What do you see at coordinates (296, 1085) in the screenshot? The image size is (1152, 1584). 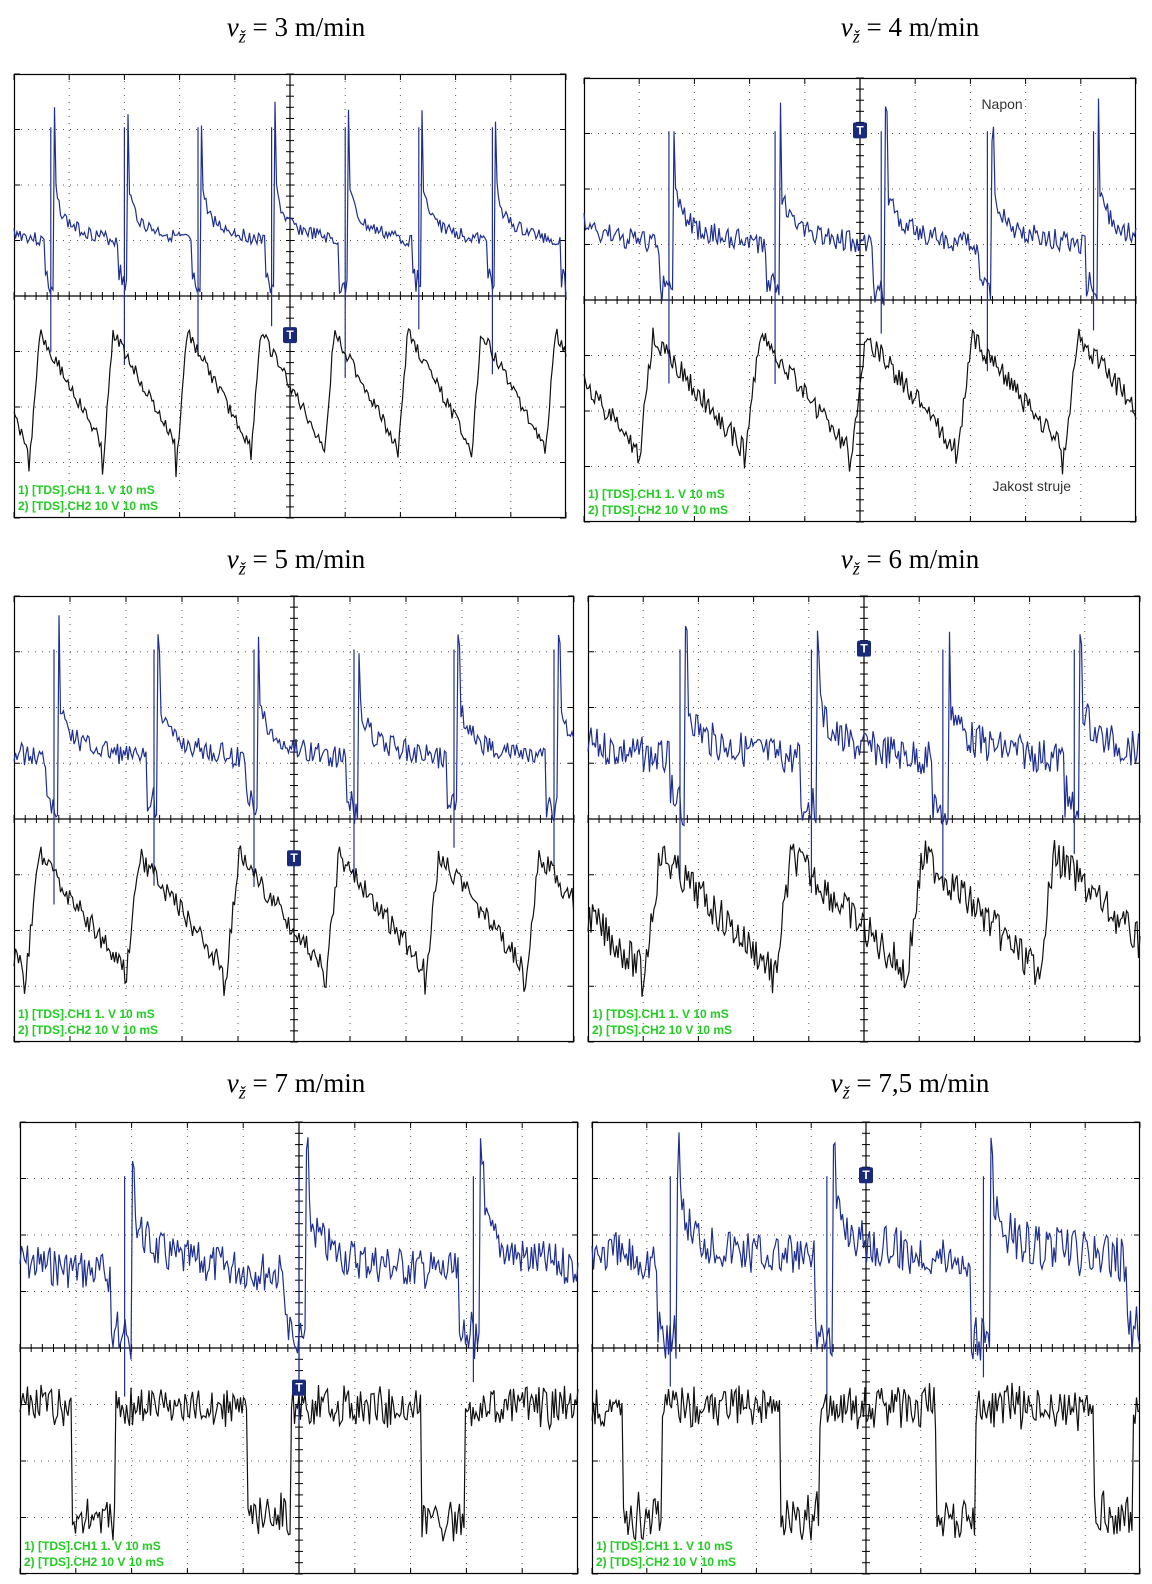 I see `panel-title-5: vž = 7 m/min` at bounding box center [296, 1085].